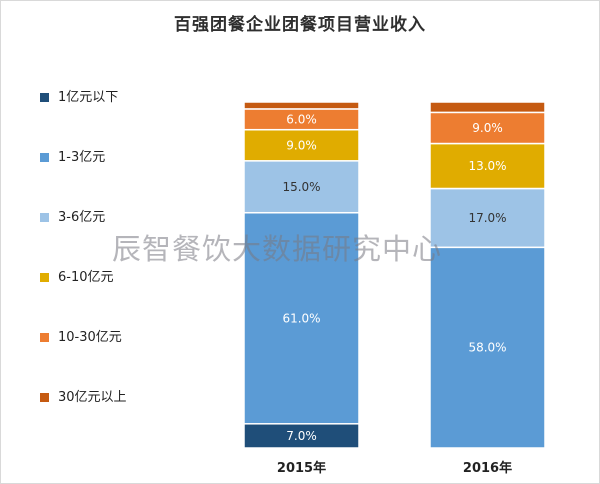 The height and width of the screenshot is (484, 600). I want to click on watermark: 辰智餐饮大数据研究中心, so click(277, 249).